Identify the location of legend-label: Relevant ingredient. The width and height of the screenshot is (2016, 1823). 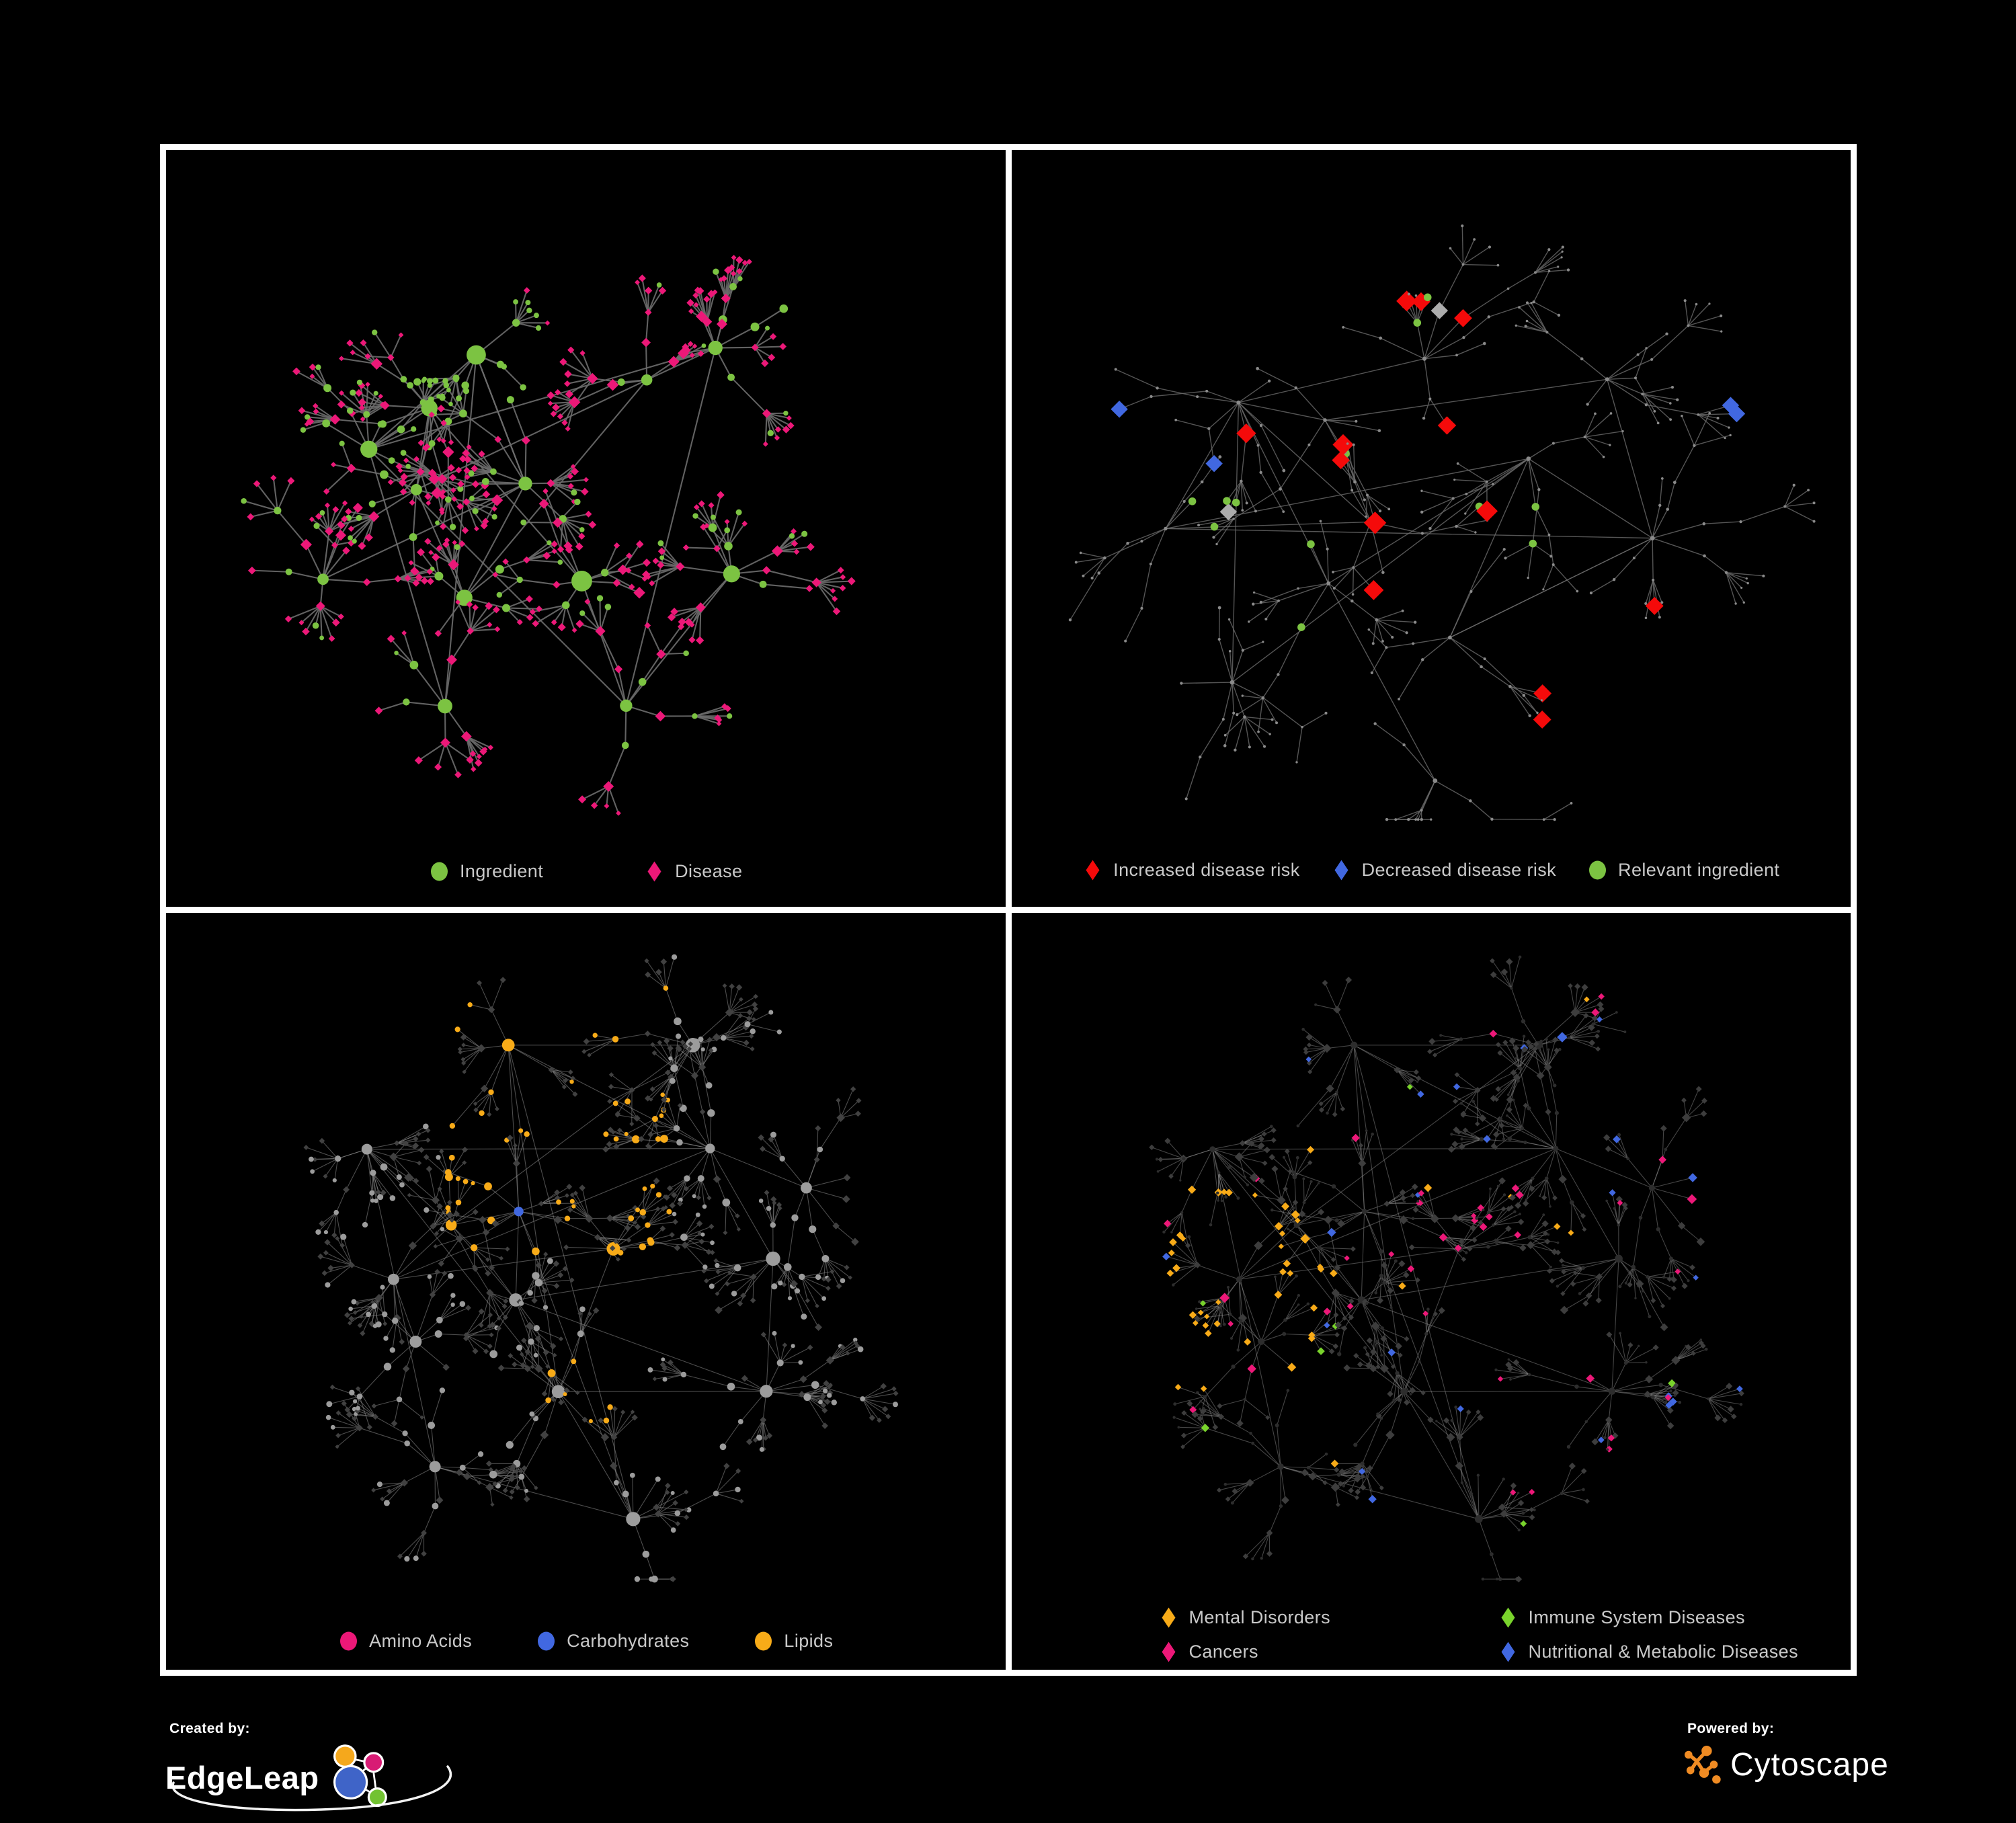
(1698, 871).